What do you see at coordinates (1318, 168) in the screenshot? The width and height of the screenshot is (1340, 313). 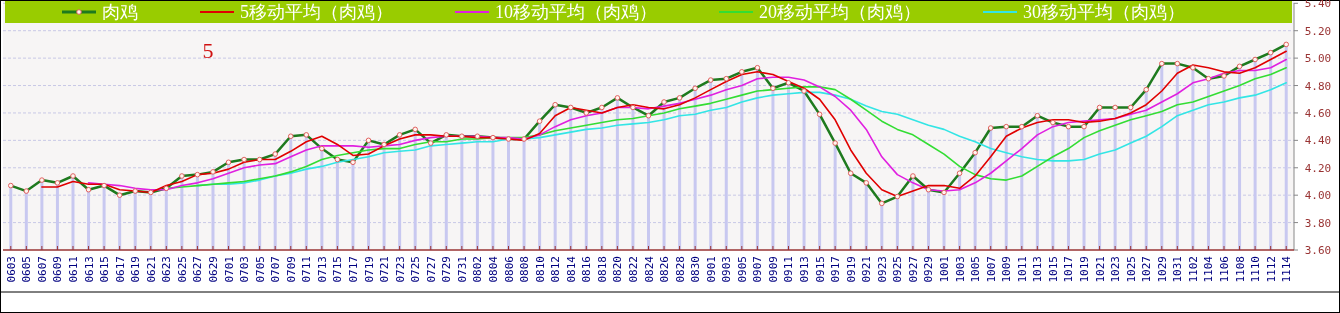 I see `y-tick-label: 4.20` at bounding box center [1318, 168].